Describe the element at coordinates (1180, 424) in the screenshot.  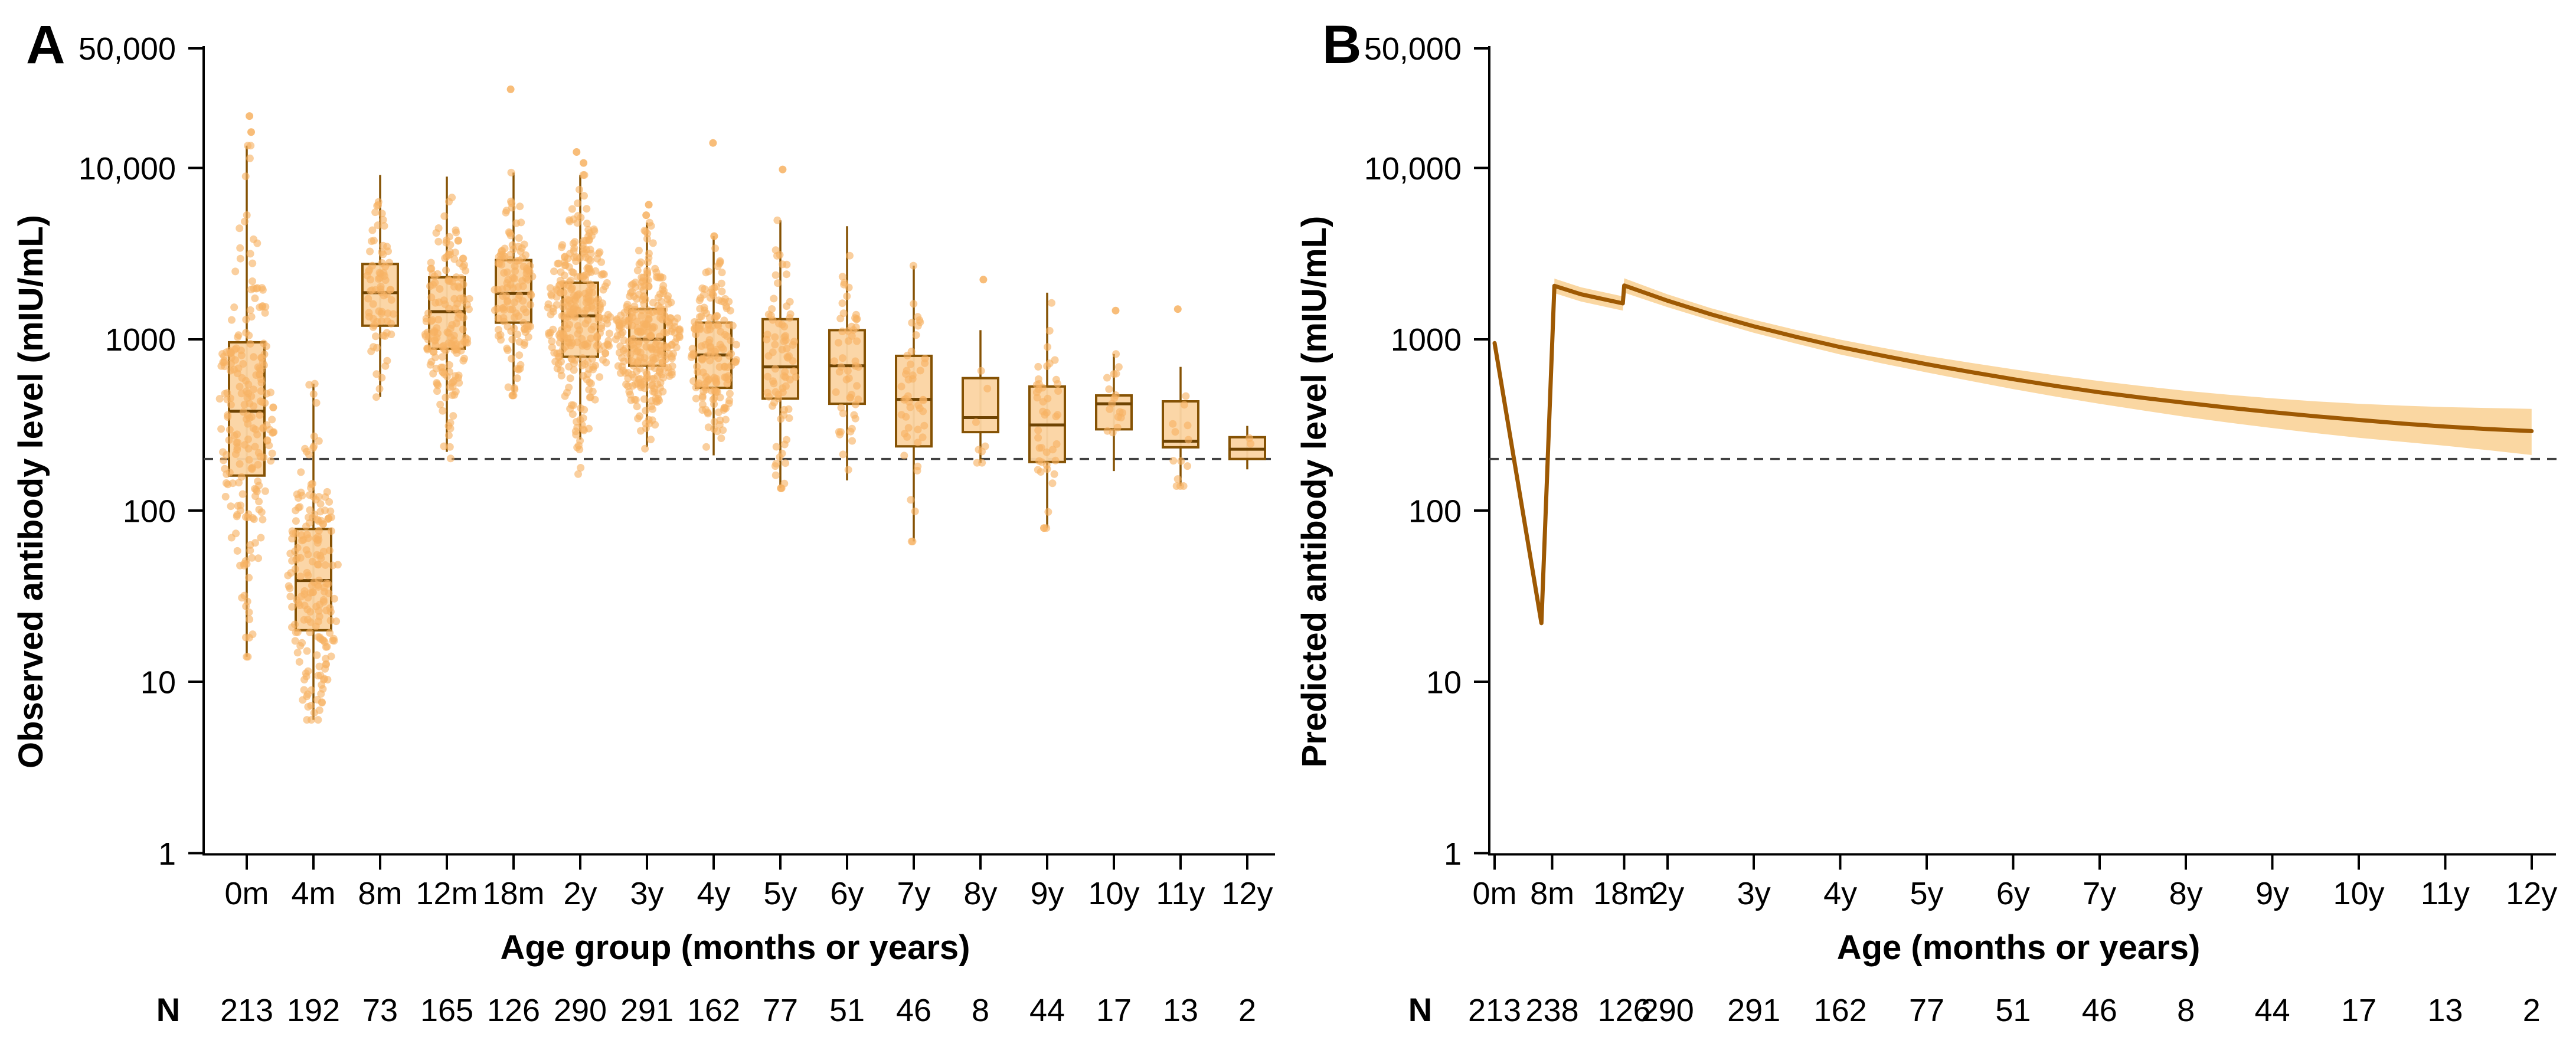
I see `box` at that location.